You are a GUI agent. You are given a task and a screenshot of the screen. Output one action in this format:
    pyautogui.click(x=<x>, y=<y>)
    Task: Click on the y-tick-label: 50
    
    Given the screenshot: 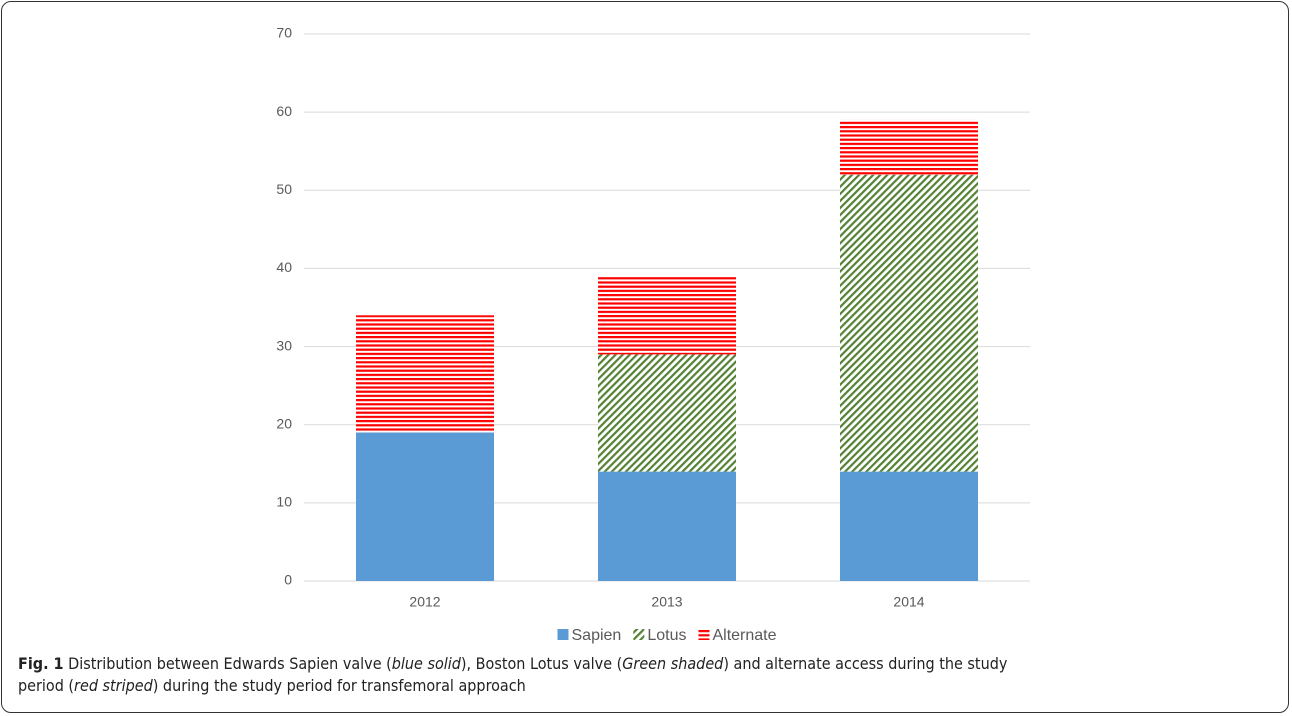 What is the action you would take?
    pyautogui.click(x=284, y=189)
    